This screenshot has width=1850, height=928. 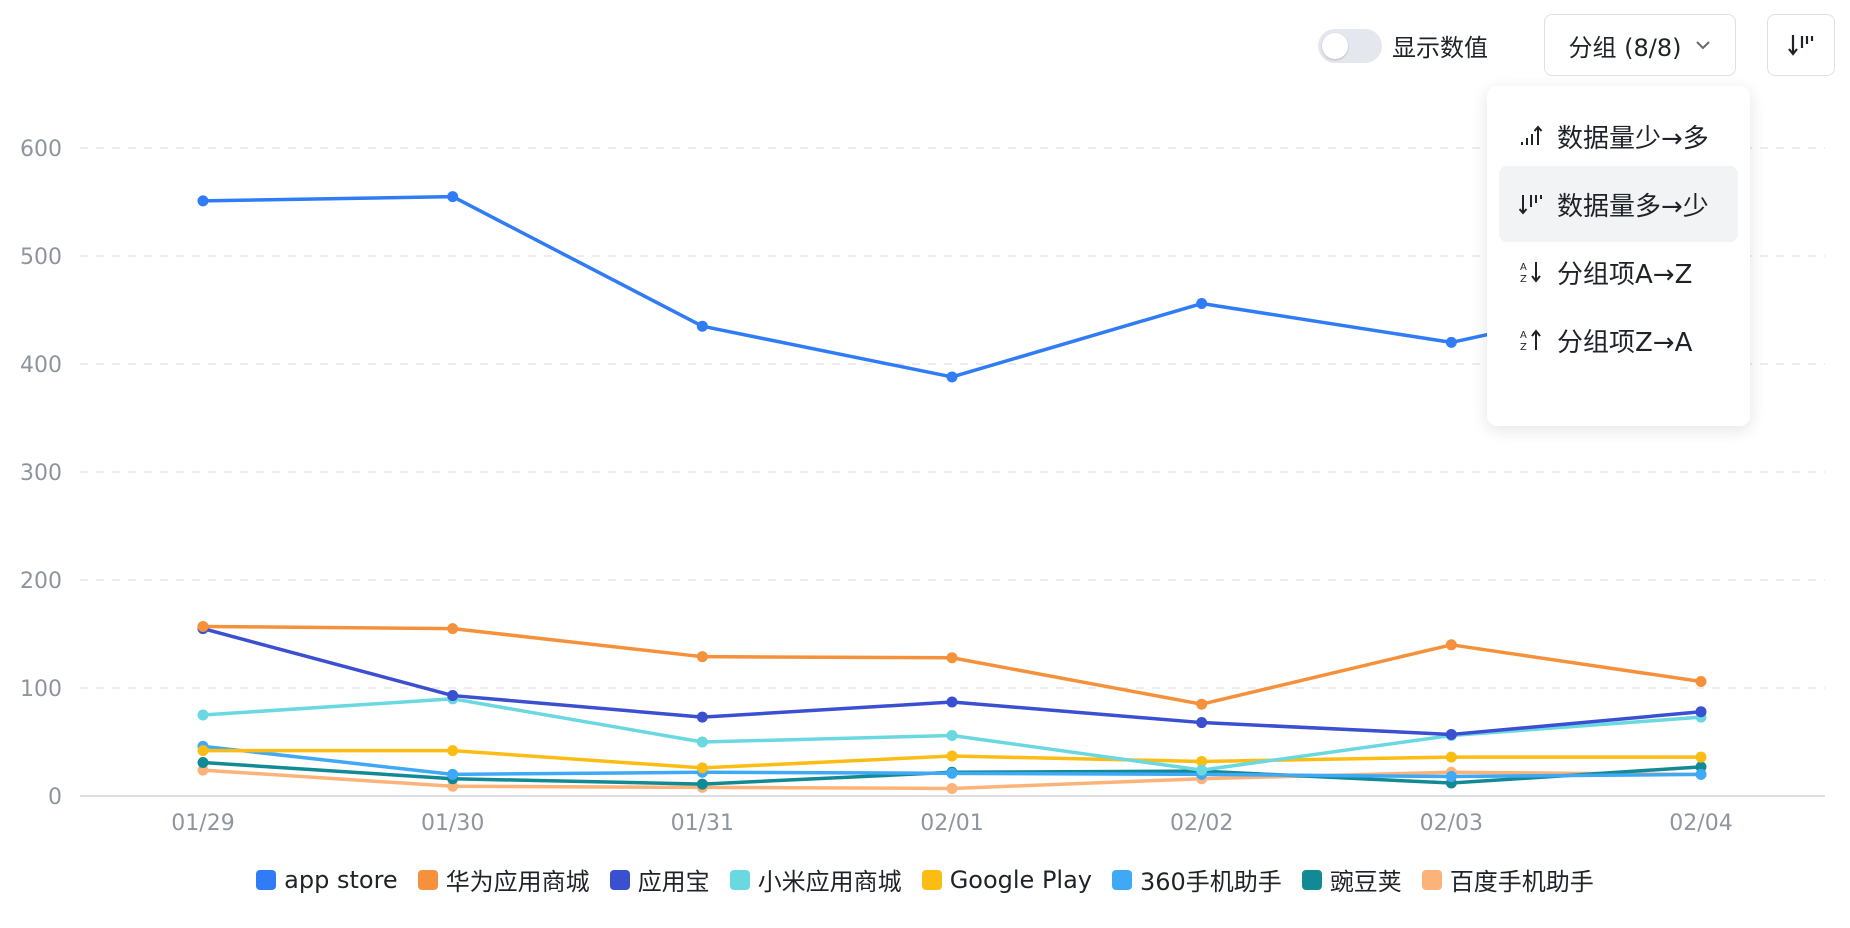 I want to click on legend-label: 华为应用商城, so click(x=517, y=882).